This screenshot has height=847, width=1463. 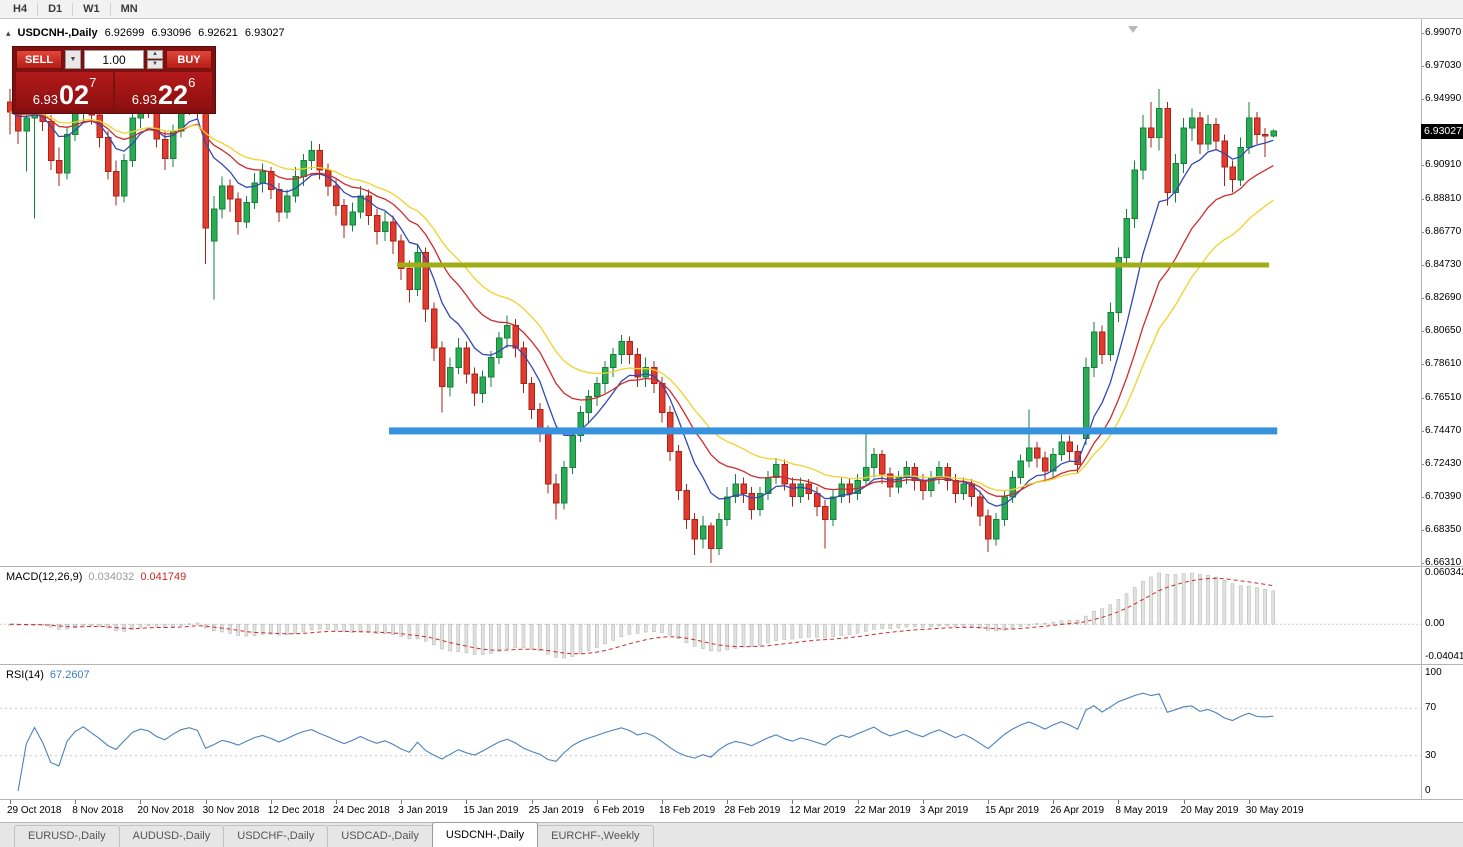 What do you see at coordinates (192, 82) in the screenshot?
I see `buy-price-point: 6` at bounding box center [192, 82].